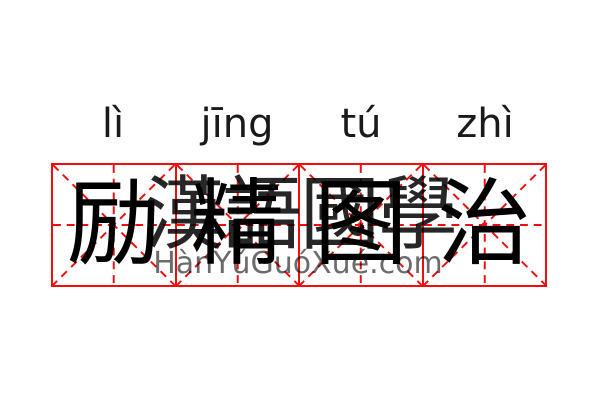 This screenshot has height=400, width=600. I want to click on grid-cell-2: 精, so click(238, 225).